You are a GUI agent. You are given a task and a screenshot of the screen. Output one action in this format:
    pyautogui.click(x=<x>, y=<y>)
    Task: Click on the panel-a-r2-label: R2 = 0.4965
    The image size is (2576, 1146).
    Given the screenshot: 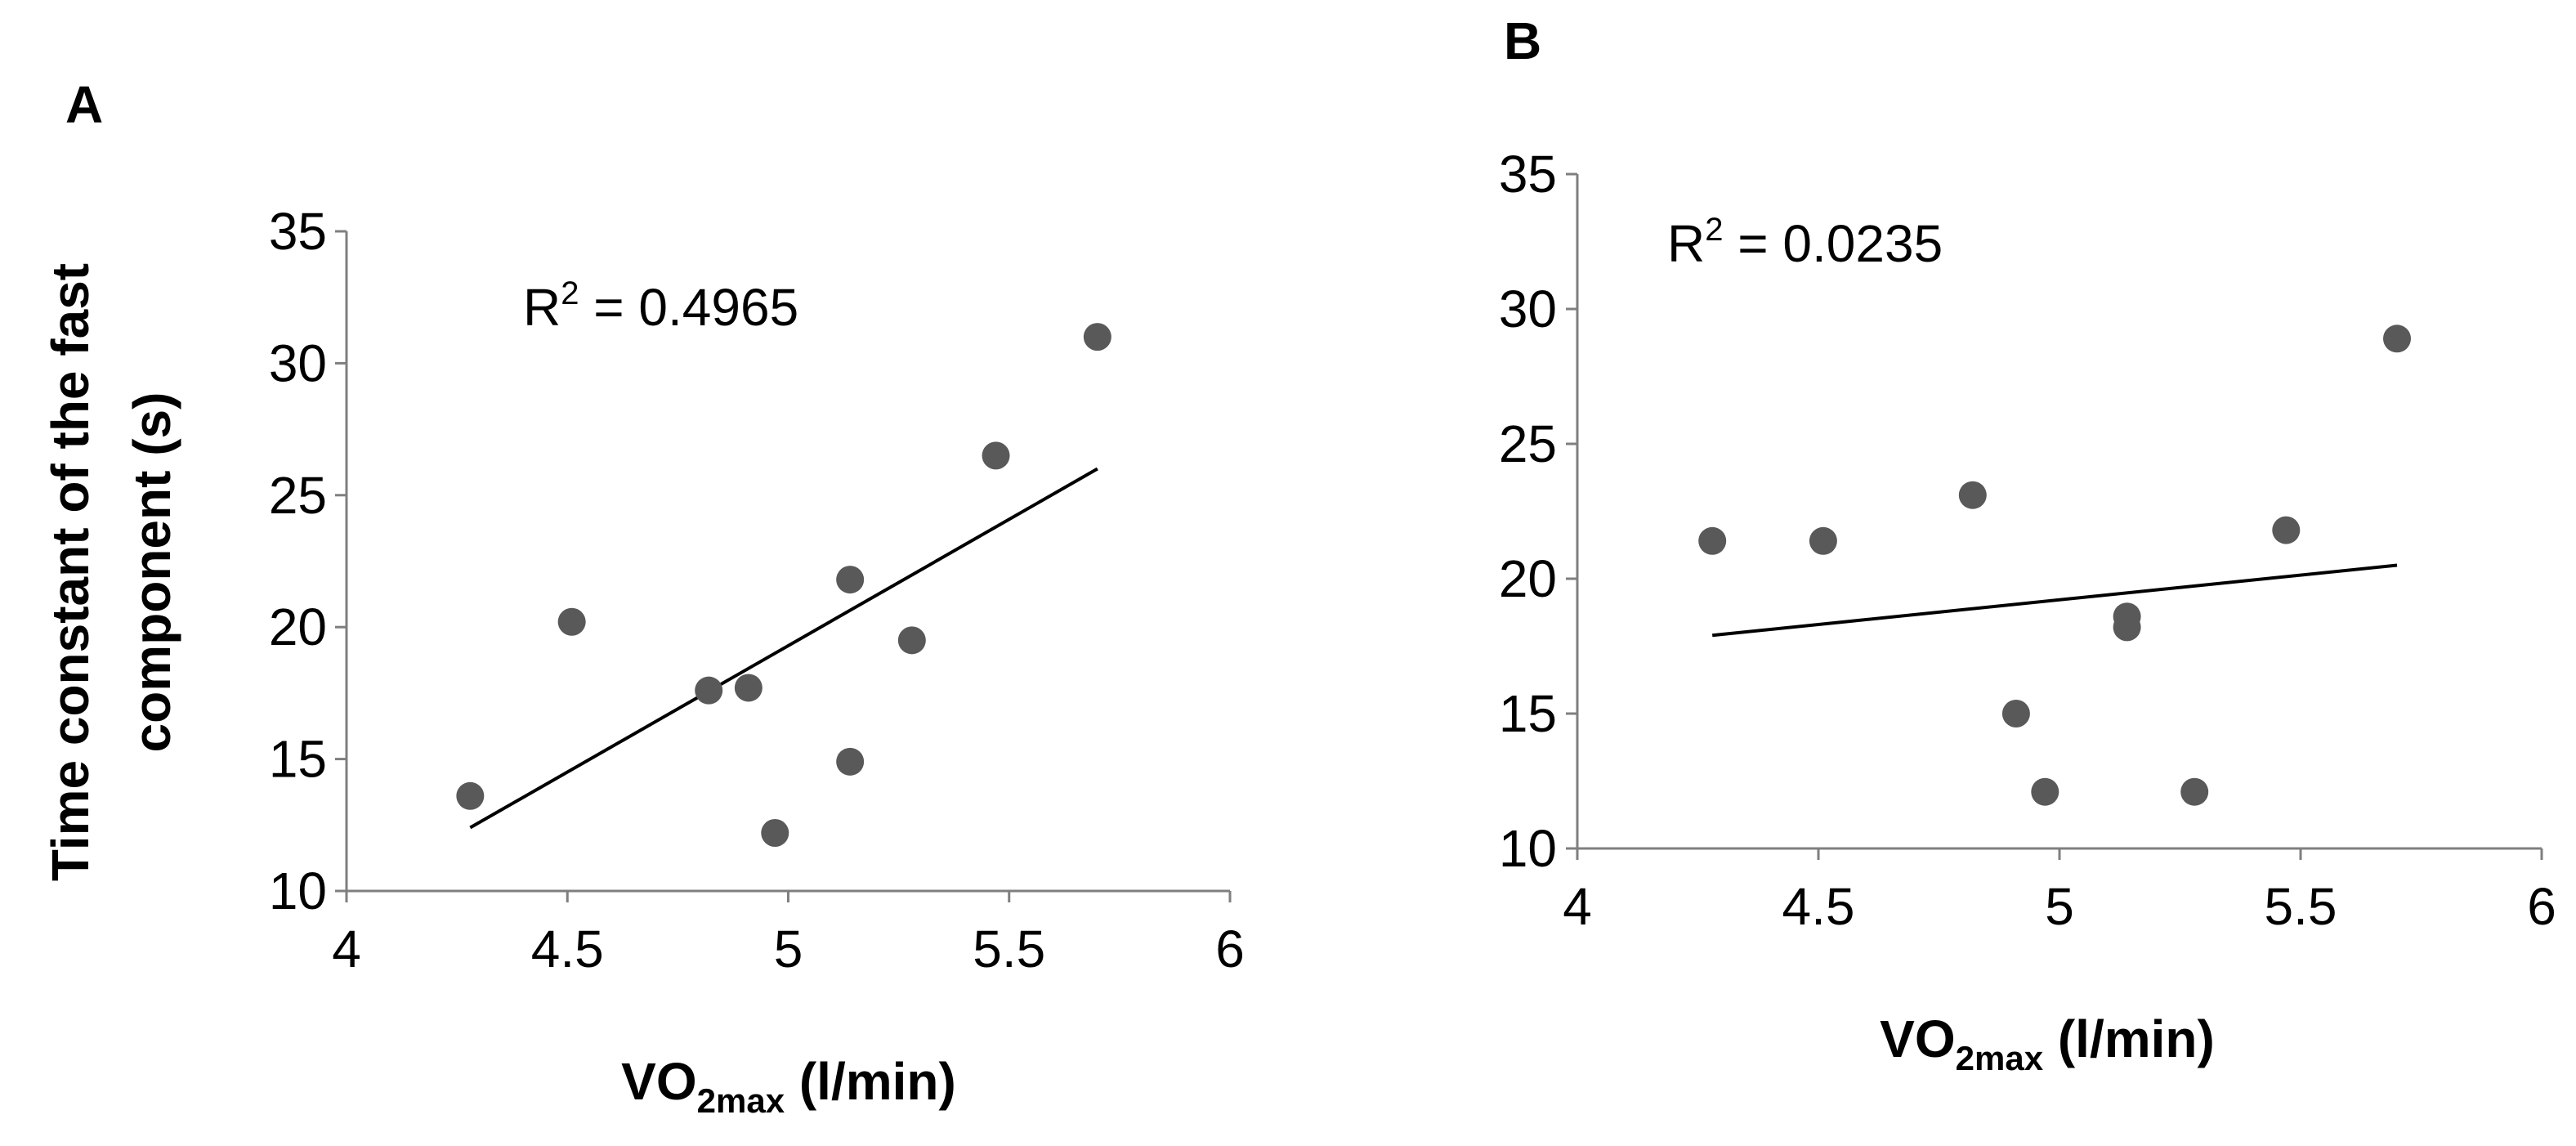 What is the action you would take?
    pyautogui.click(x=660, y=306)
    